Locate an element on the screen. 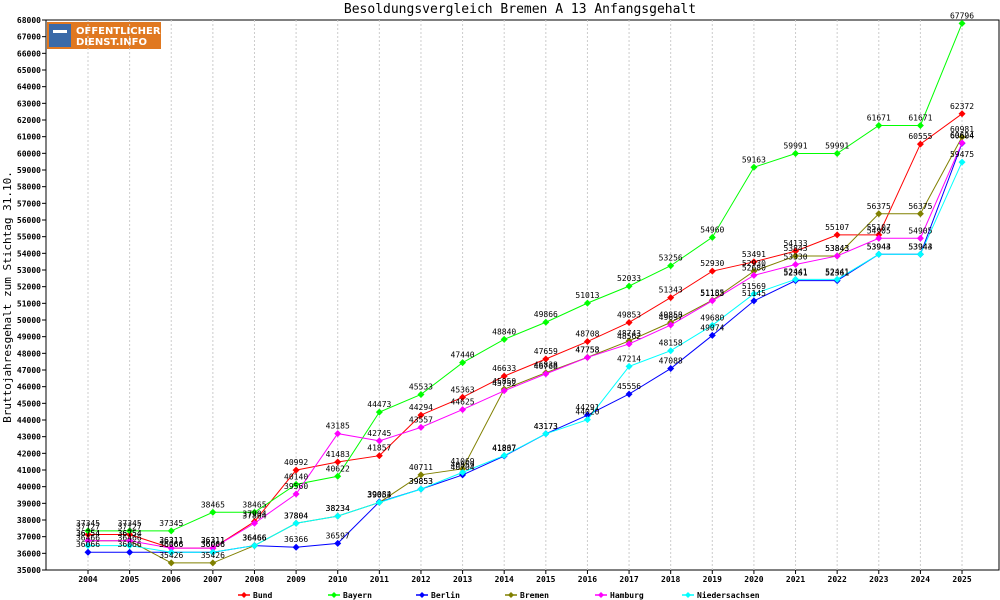 This screenshot has width=1000, height=600. data-label-berlin: 41837 is located at coordinates (504, 448).